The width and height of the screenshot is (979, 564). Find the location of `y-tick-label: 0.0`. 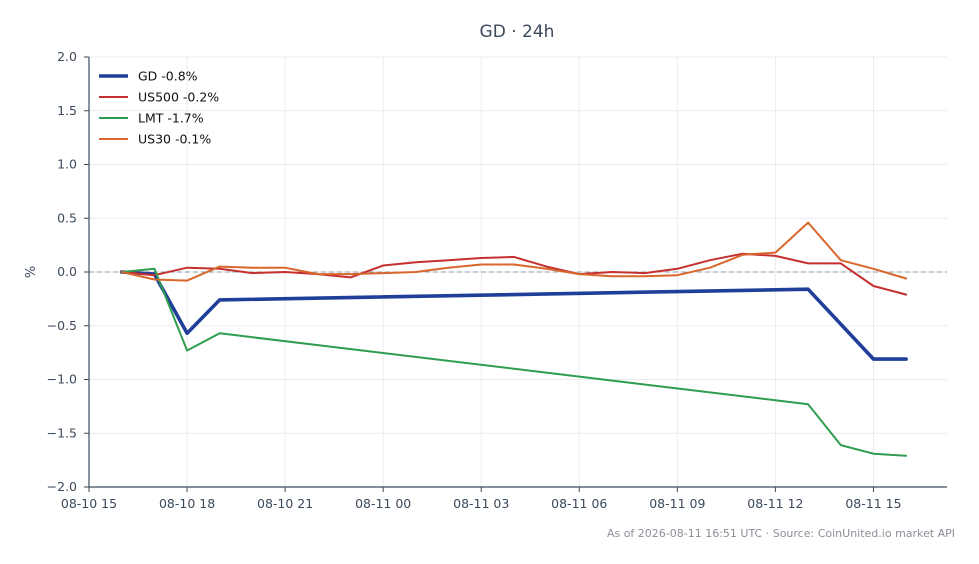

y-tick-label: 0.0 is located at coordinates (67, 271).